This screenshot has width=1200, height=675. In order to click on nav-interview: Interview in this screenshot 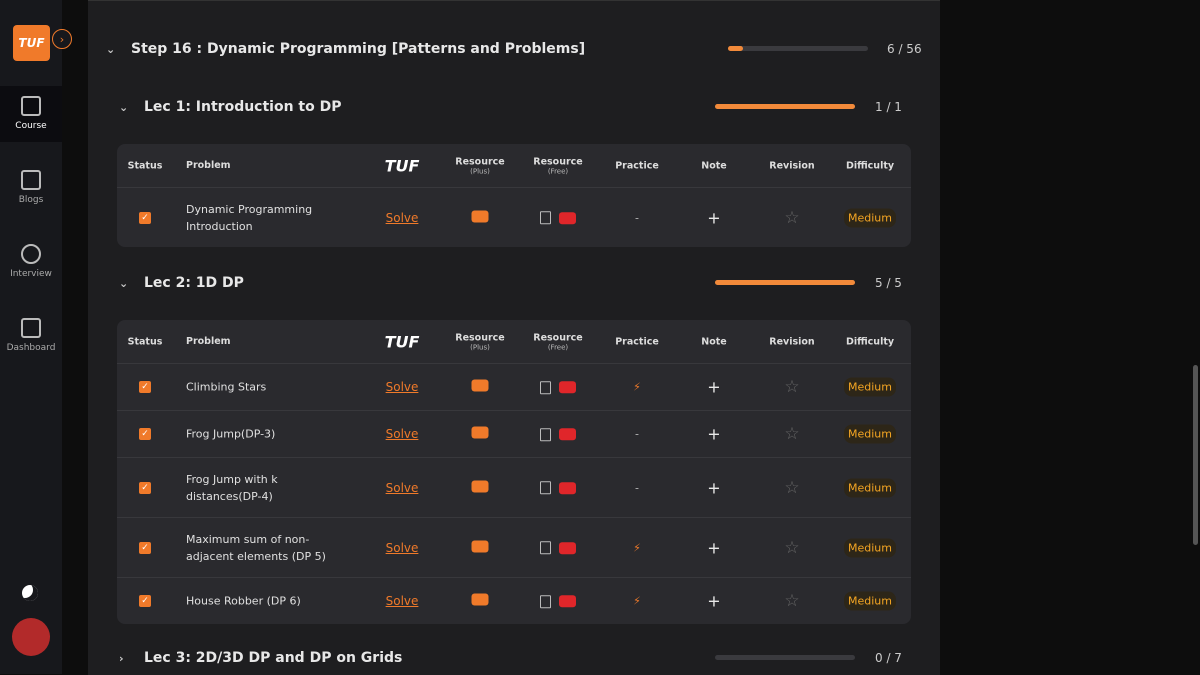, I will do `click(31, 262)`.